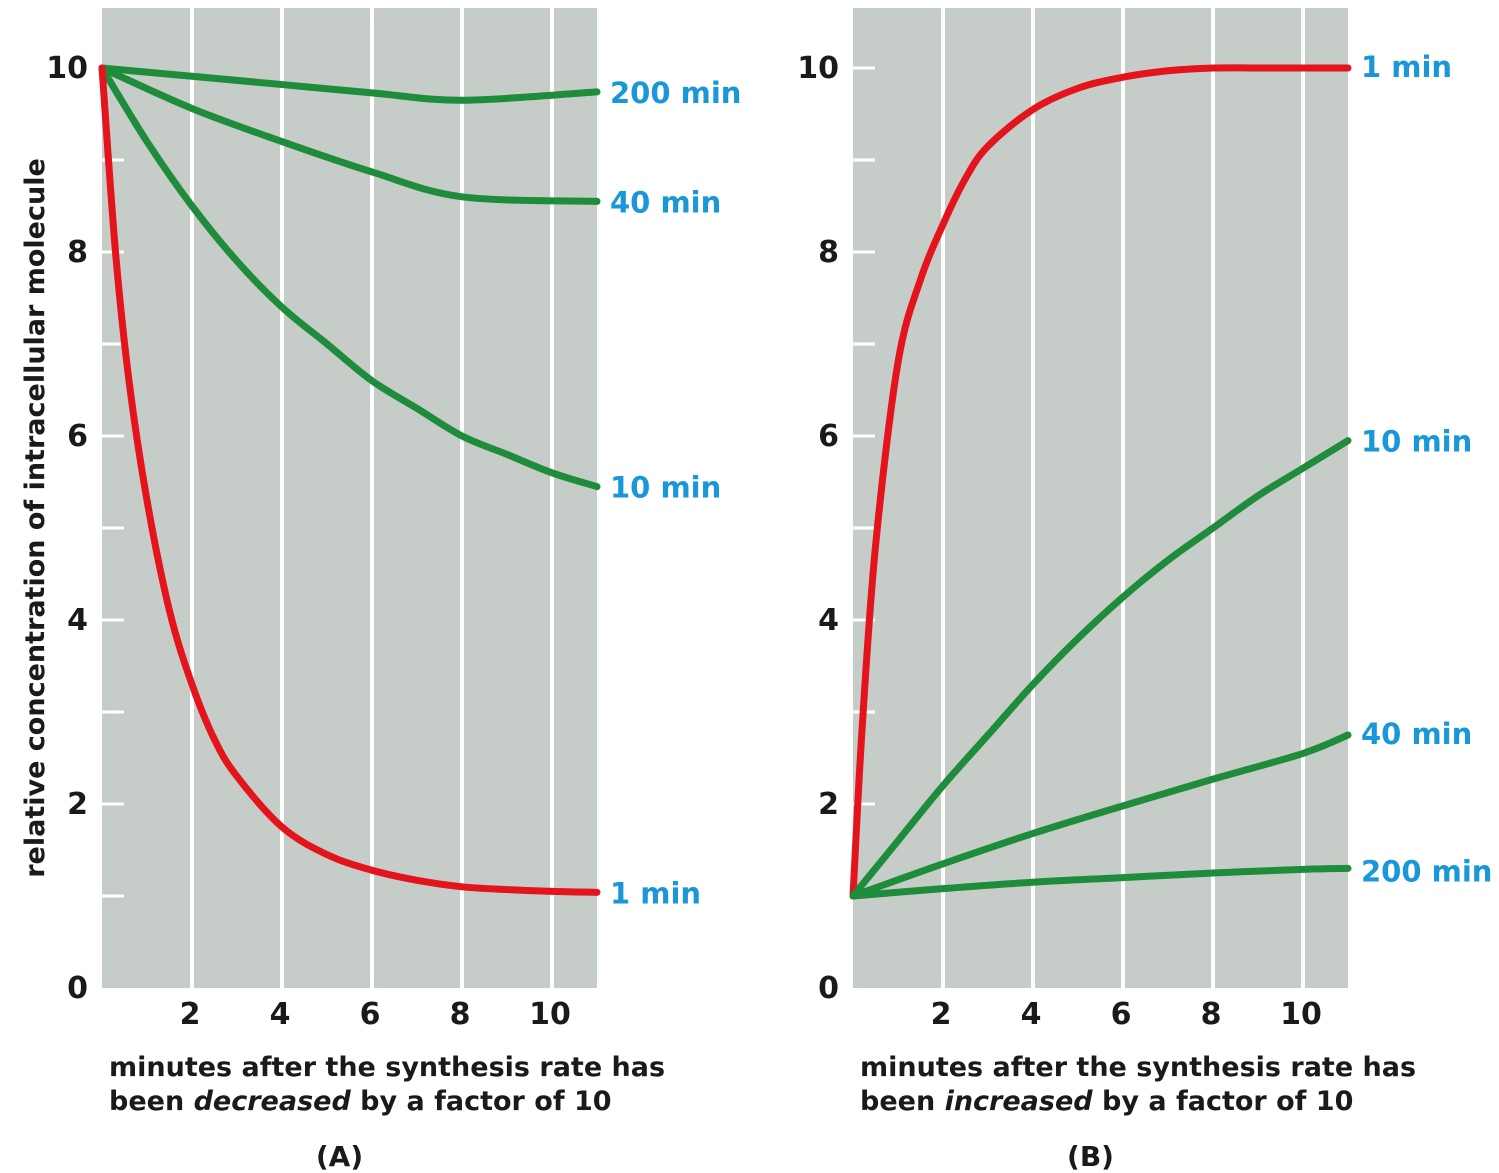 The width and height of the screenshot is (1499, 1173). What do you see at coordinates (1090, 1156) in the screenshot?
I see `panel-label: (B)` at bounding box center [1090, 1156].